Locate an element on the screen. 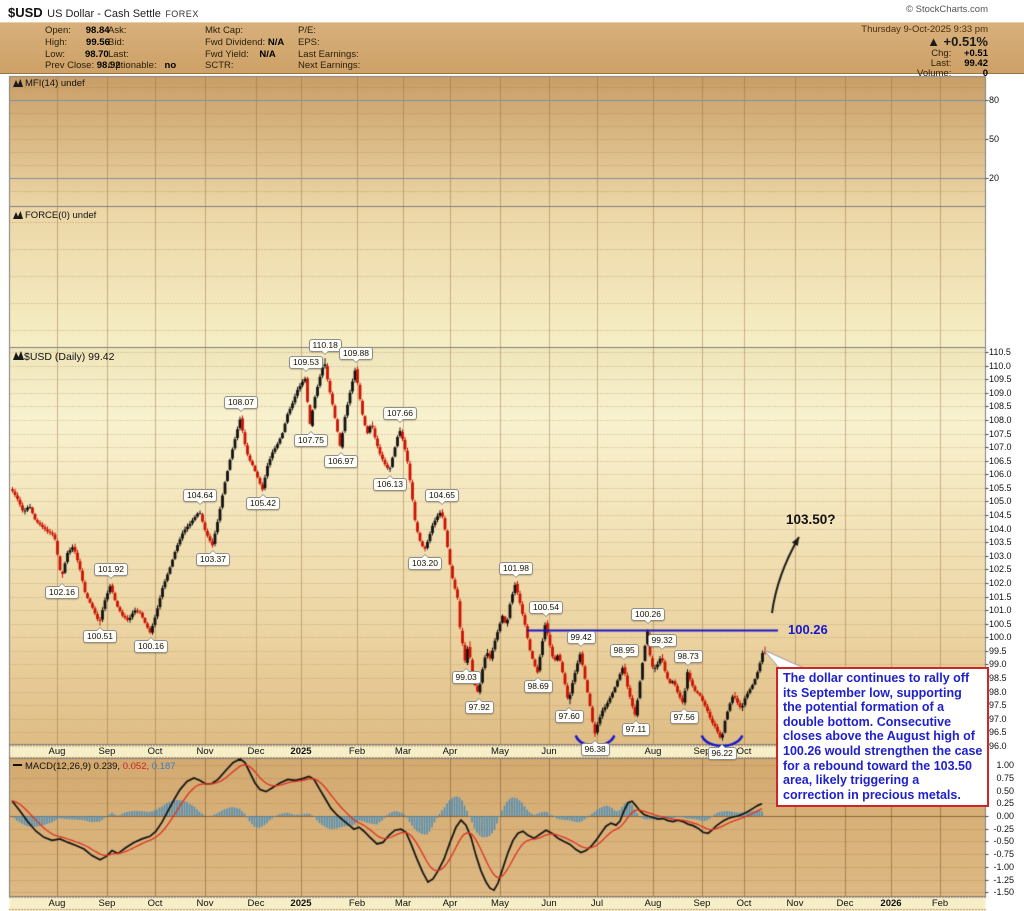  sctr-label: SCTR: is located at coordinates (219, 66).